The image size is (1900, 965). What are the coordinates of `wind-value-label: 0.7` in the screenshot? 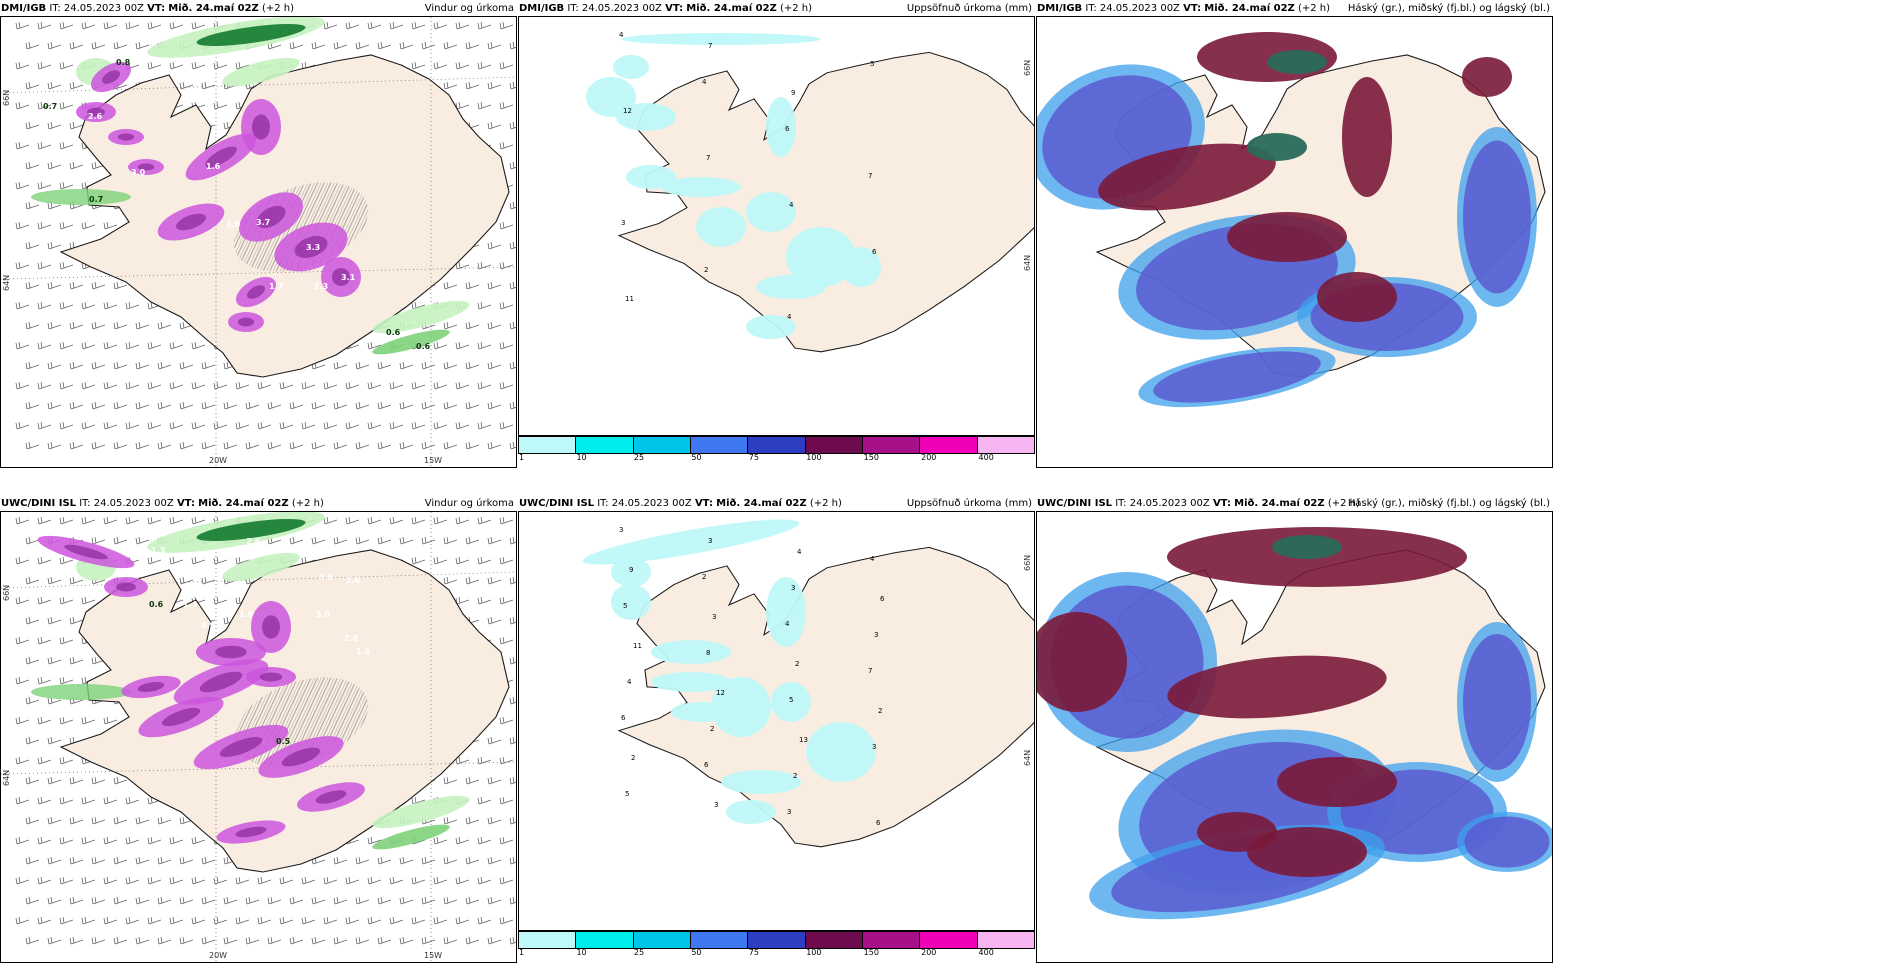 It's located at (96, 199).